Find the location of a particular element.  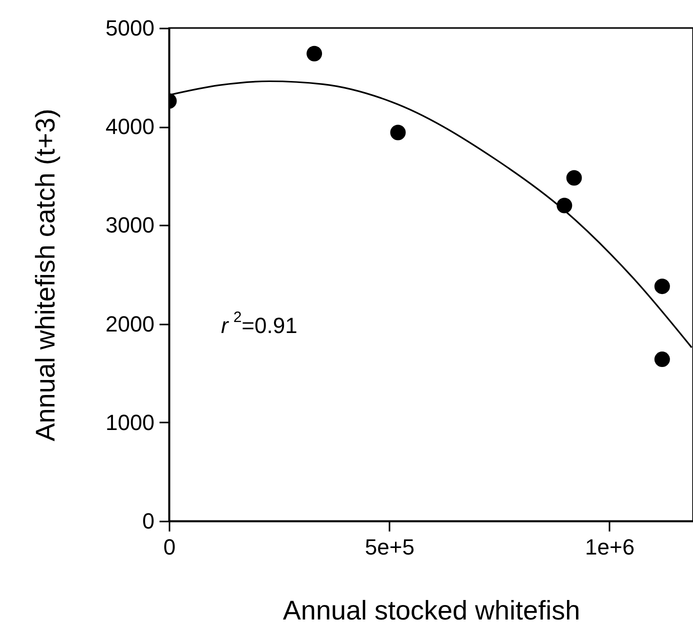

y-tick-label: 0 is located at coordinates (148, 521).